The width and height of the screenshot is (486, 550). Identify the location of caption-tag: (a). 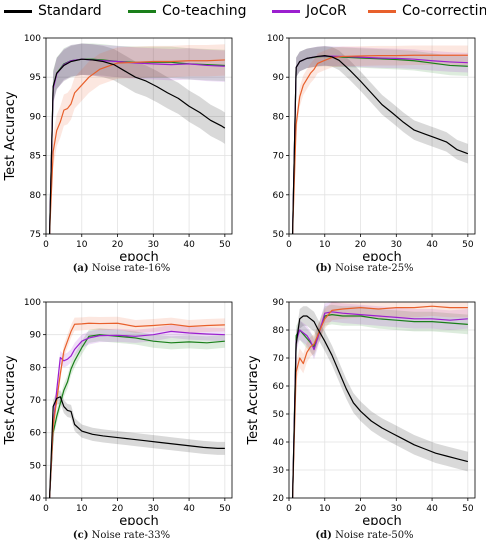
(80, 268).